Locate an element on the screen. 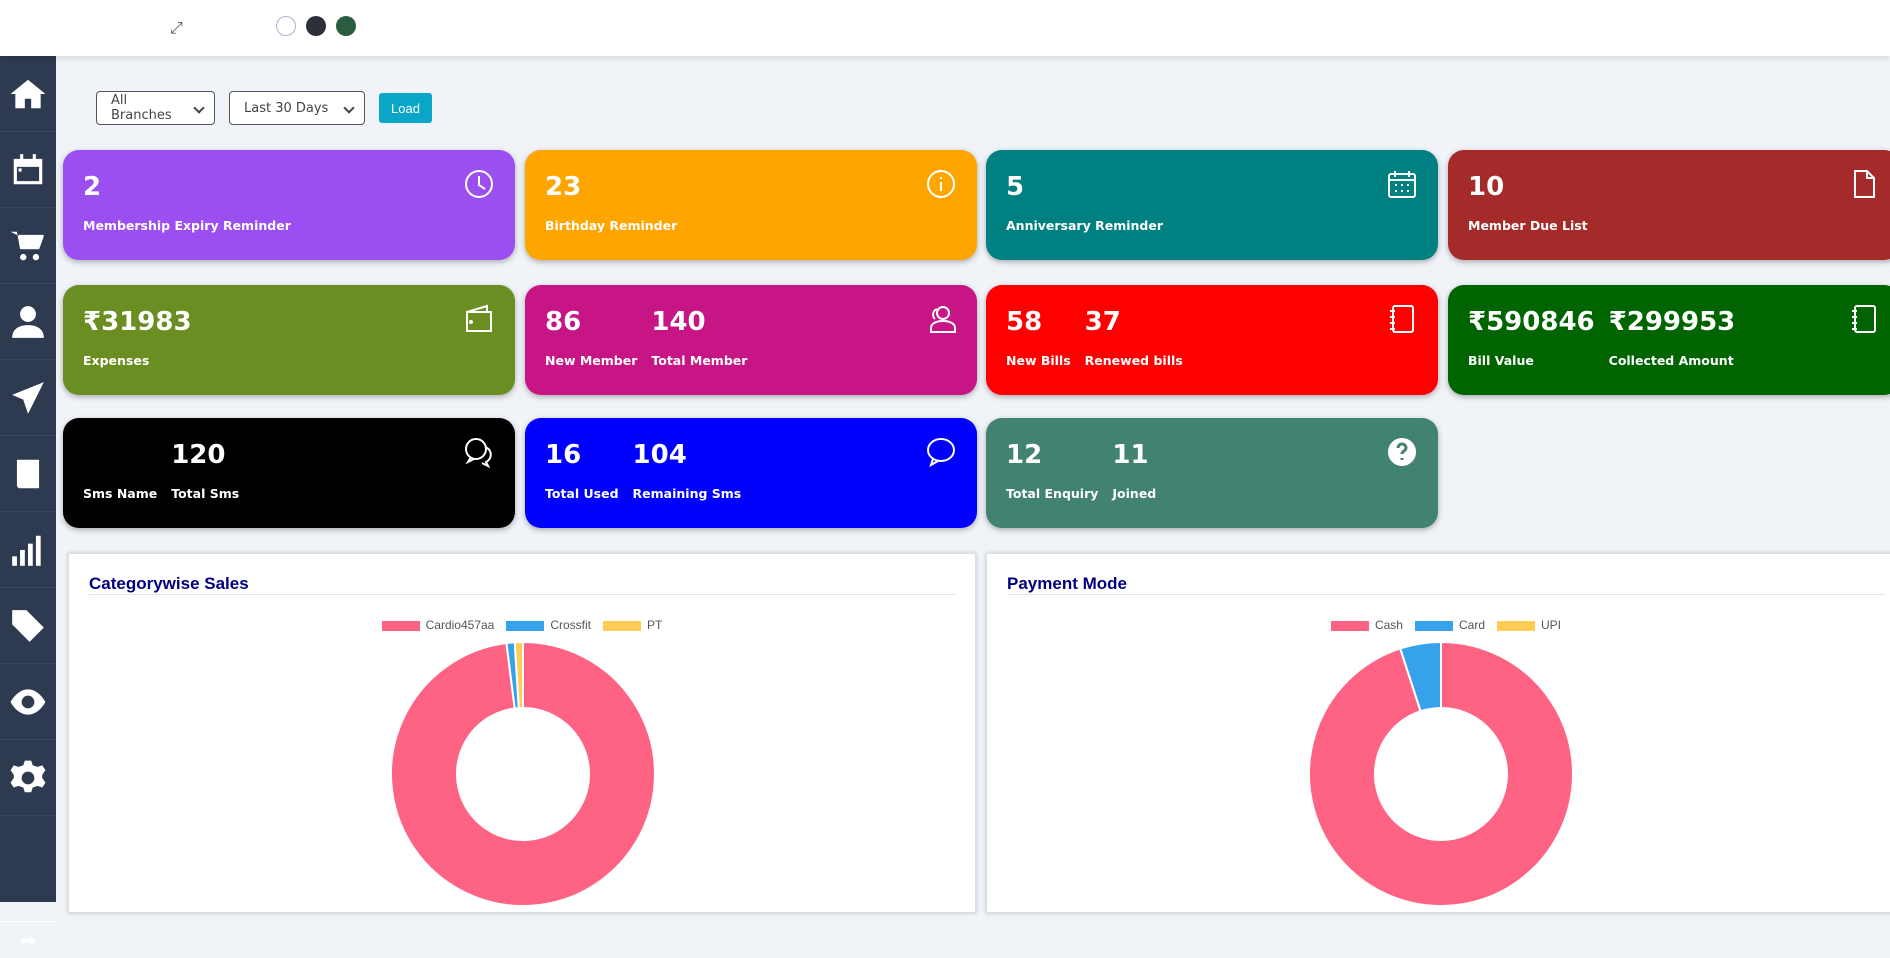  cart-icon is located at coordinates (27, 245).